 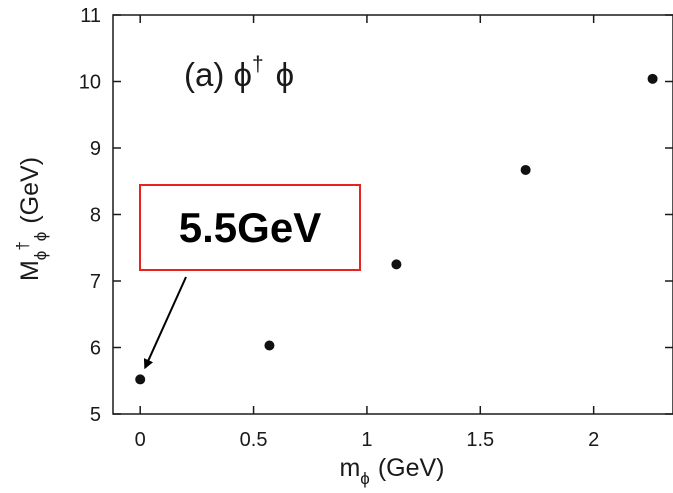 What do you see at coordinates (391, 471) in the screenshot?
I see `x-axis-title: mϕ (GeV)` at bounding box center [391, 471].